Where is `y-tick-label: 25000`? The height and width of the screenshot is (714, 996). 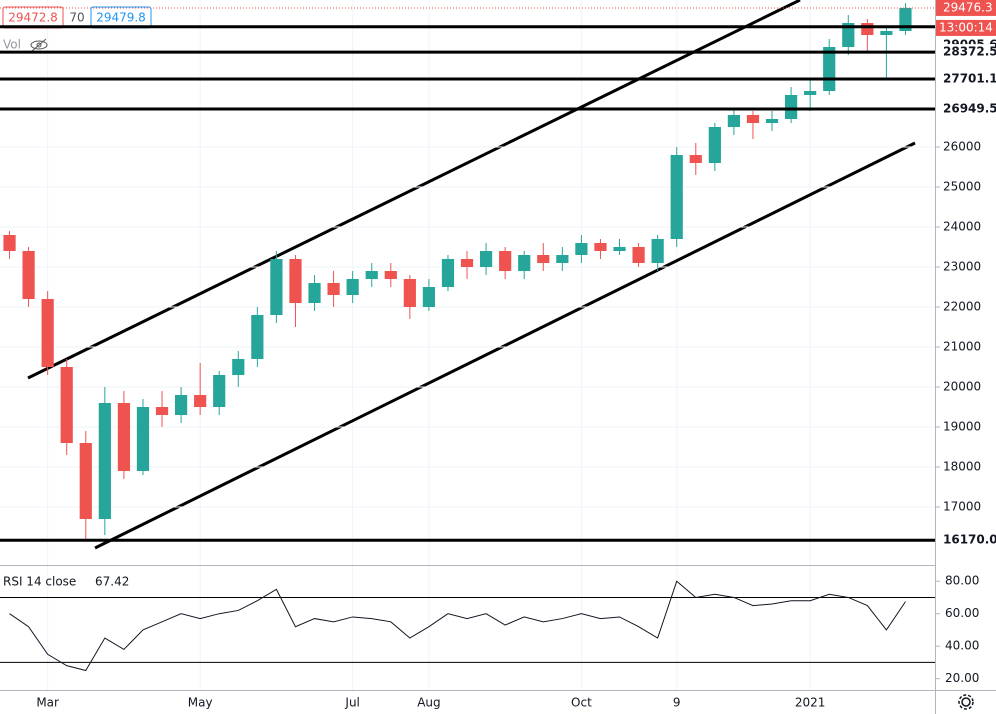 y-tick-label: 25000 is located at coordinates (962, 187).